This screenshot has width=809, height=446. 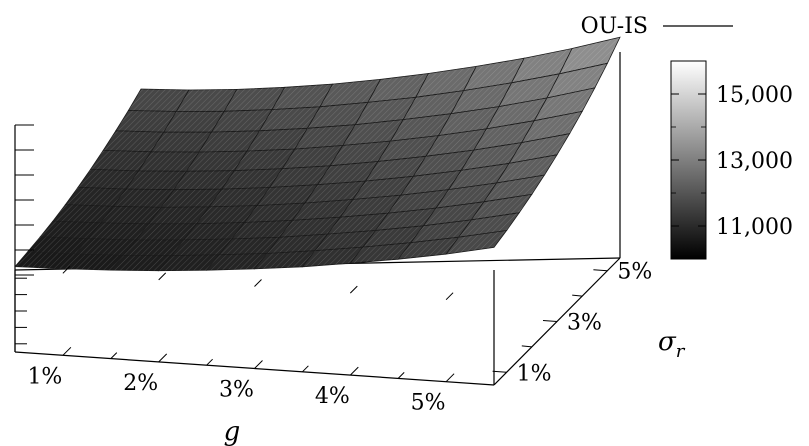 I want to click on colorbar: 11,000 13,000 15,000, so click(x=731, y=160).